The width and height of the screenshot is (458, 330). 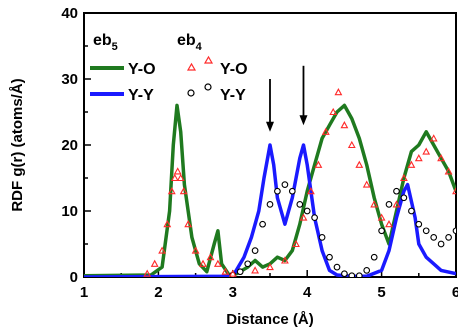 I want to click on x-tick-label: 6, so click(x=455, y=292).